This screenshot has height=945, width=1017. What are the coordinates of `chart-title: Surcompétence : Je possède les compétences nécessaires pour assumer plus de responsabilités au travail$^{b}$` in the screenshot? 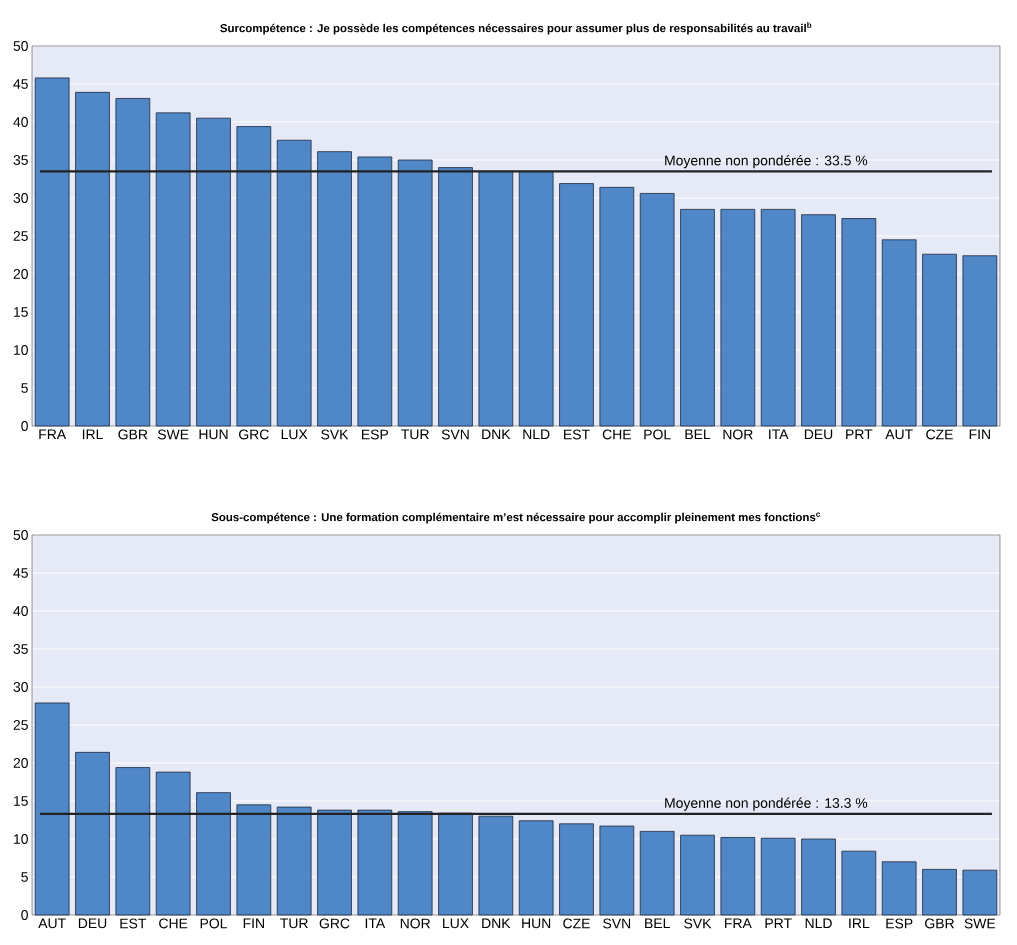 It's located at (516, 28).